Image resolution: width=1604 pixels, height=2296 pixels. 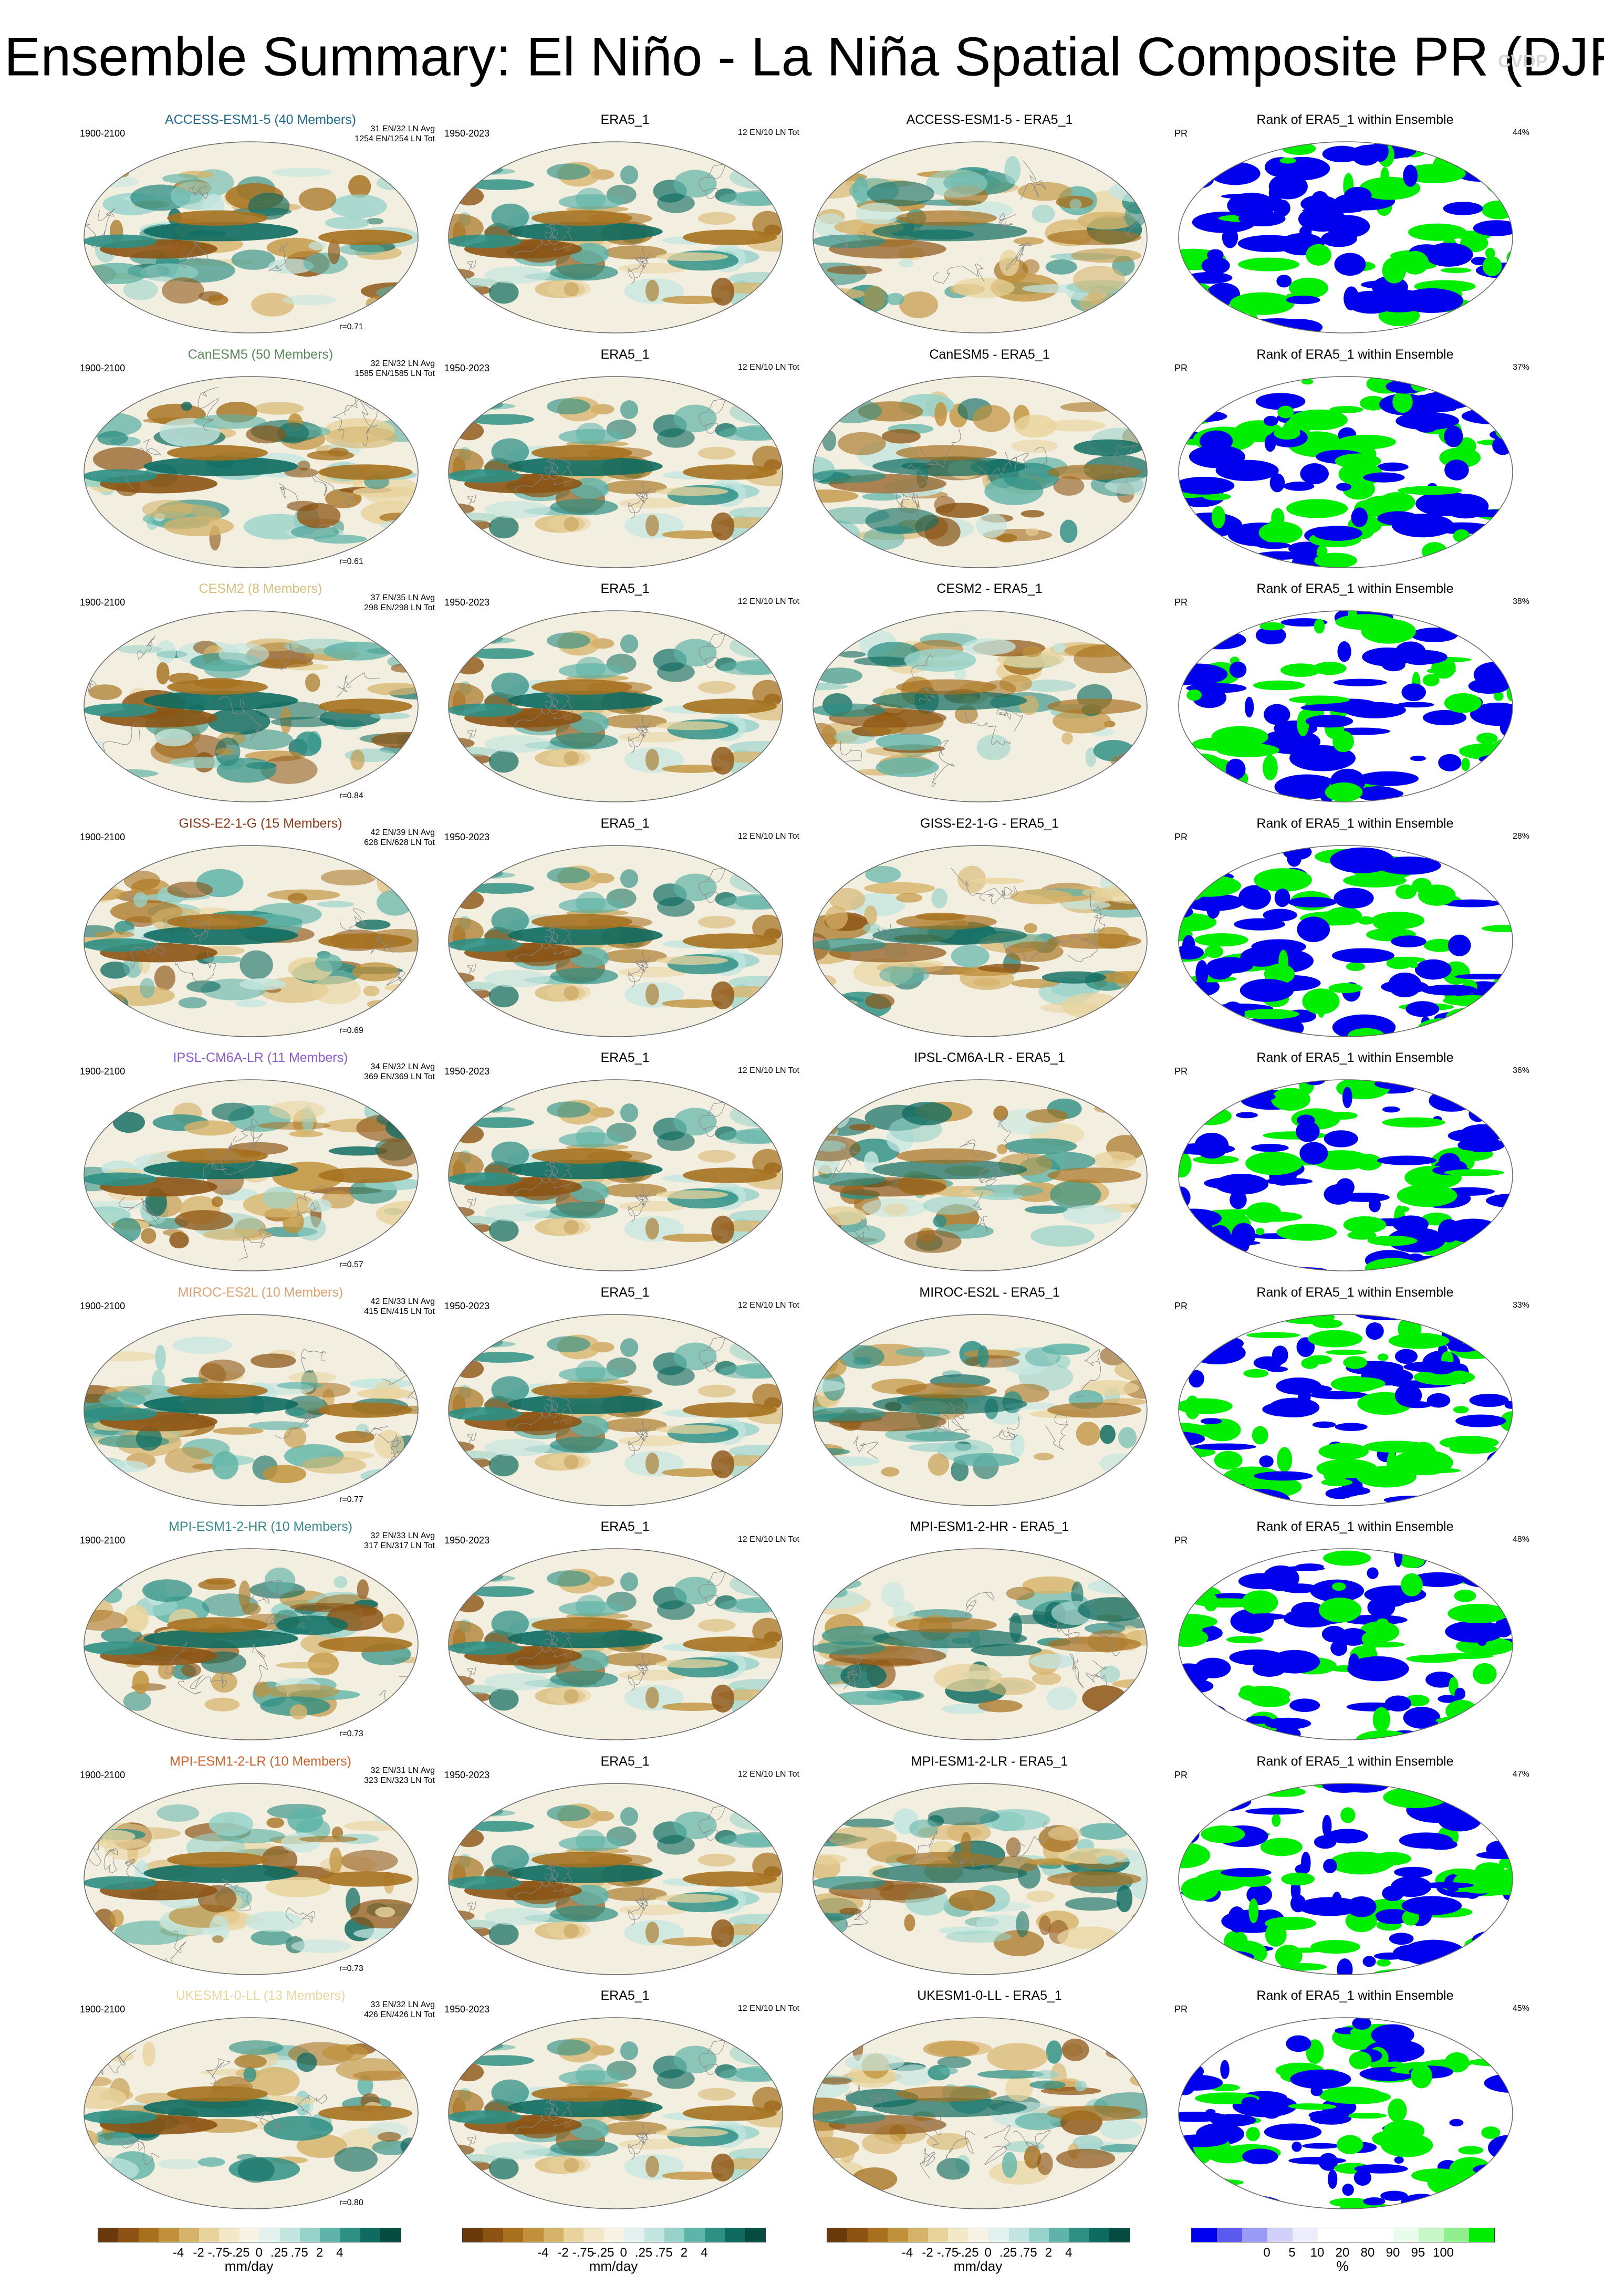 What do you see at coordinates (1292, 2253) in the screenshot?
I see `colorbar-tick-label: 5` at bounding box center [1292, 2253].